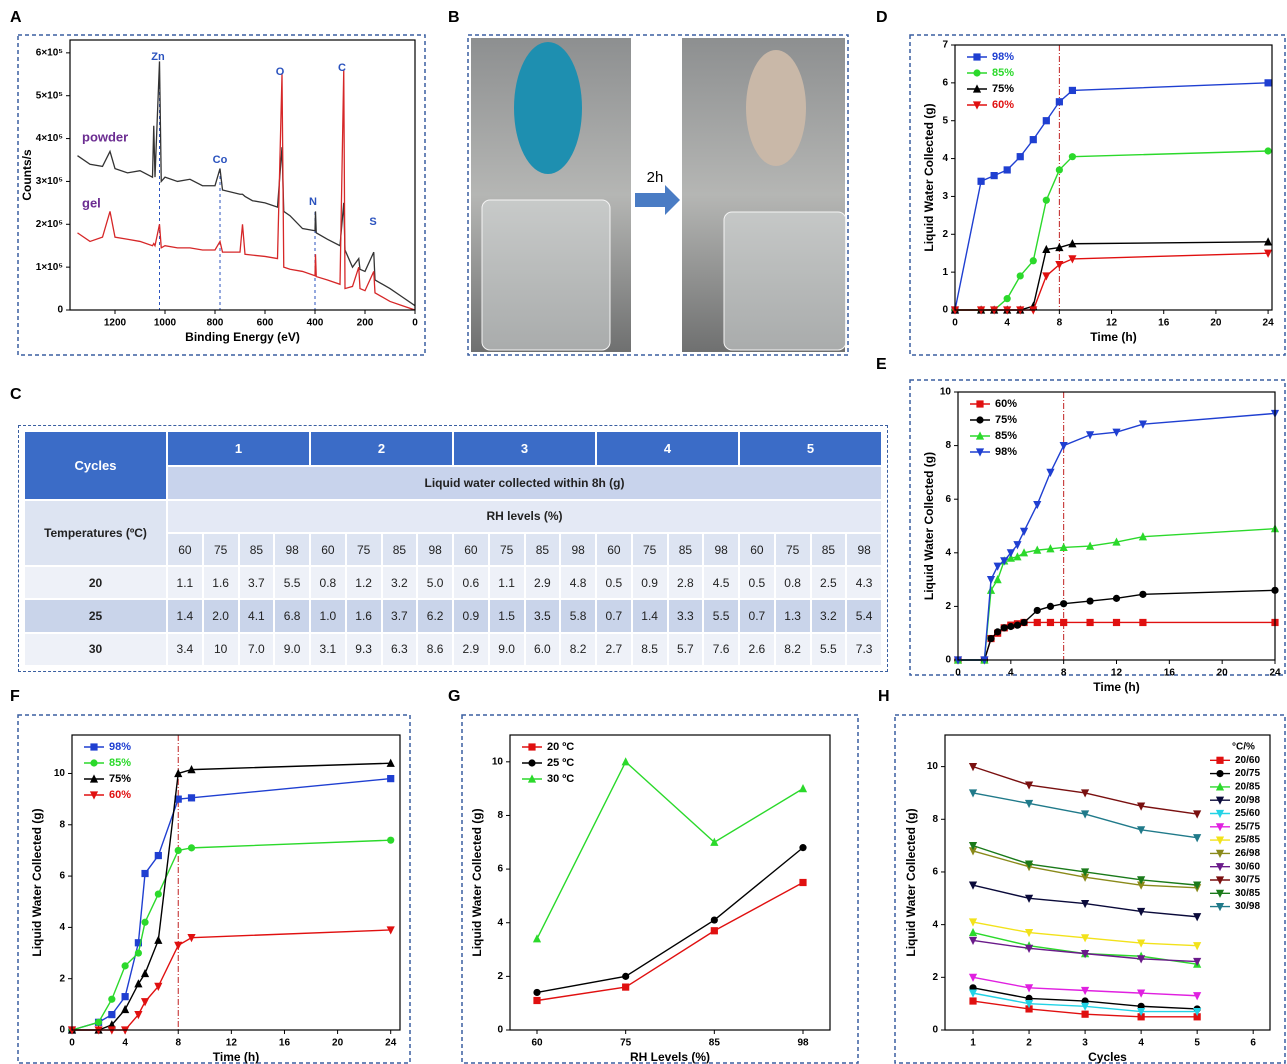 Image resolution: width=1287 pixels, height=1064 pixels. Describe the element at coordinates (120, 779) in the screenshot. I see `legend-label: 75%` at that location.